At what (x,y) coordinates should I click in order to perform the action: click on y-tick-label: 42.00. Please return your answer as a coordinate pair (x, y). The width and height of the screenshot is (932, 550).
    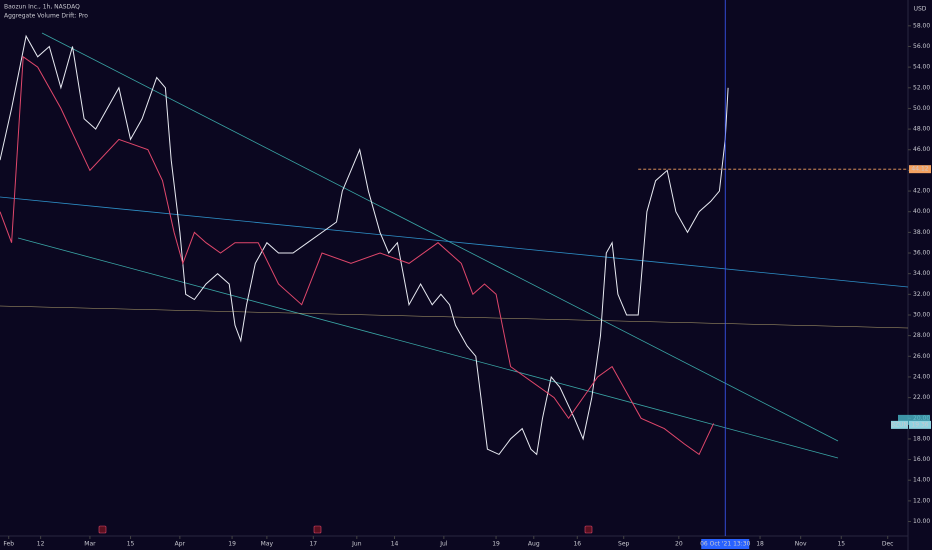
    Looking at the image, I should click on (921, 191).